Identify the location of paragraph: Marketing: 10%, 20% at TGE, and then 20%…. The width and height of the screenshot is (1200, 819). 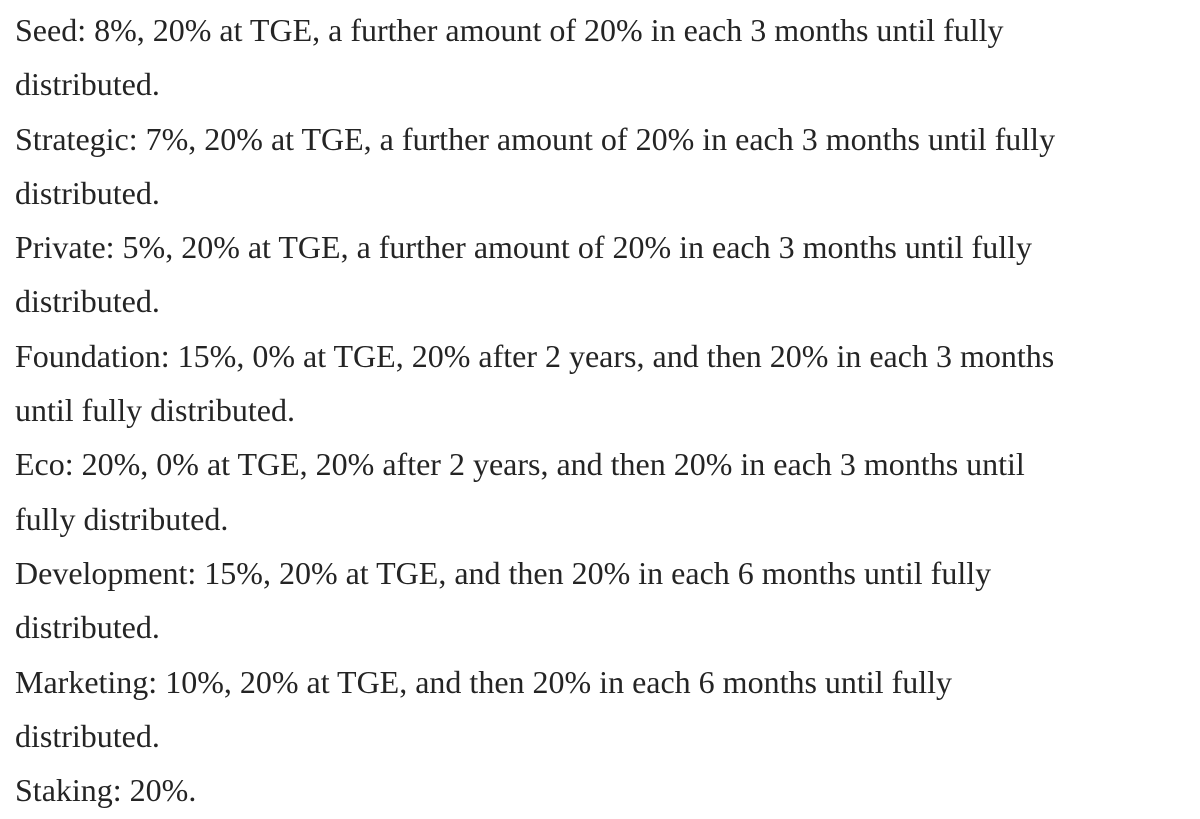
(607, 709).